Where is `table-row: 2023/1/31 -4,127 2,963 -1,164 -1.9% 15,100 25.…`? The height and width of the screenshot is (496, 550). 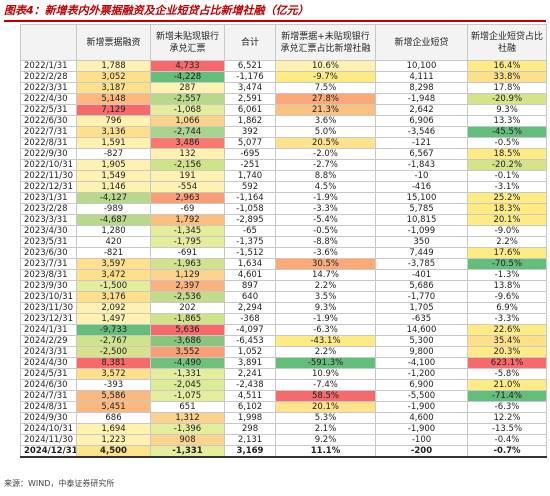
table-row: 2023/1/31 -4,127 2,963 -1,164 -1.9% 15,100 25.… is located at coordinates (283, 198).